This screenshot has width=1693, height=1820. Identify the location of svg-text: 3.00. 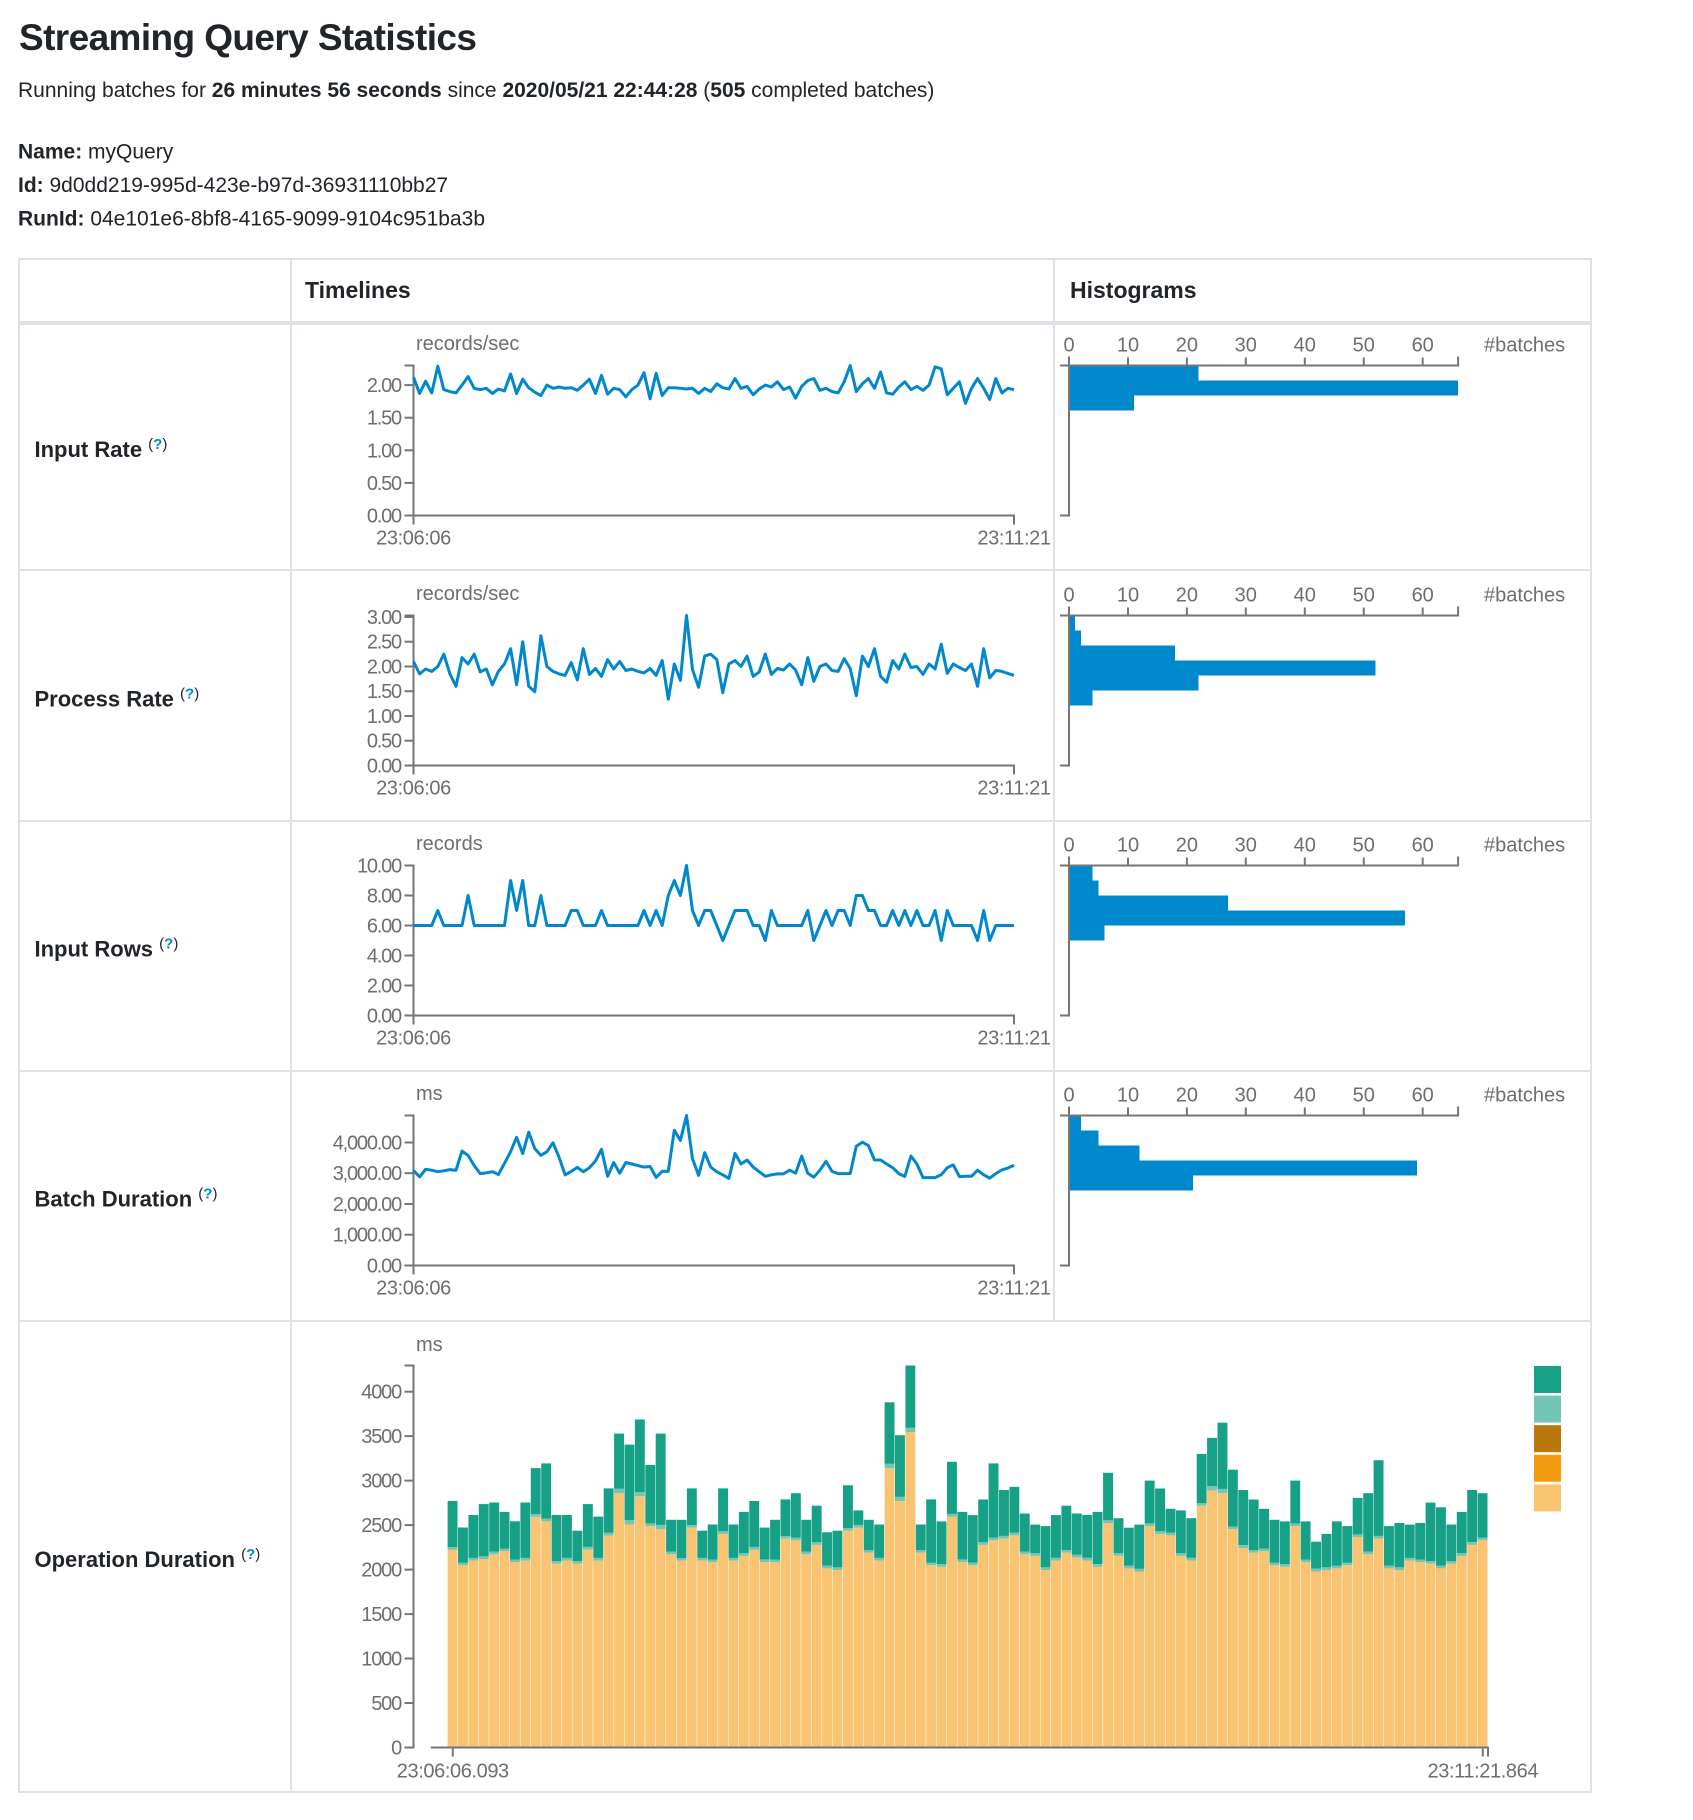
(384, 618).